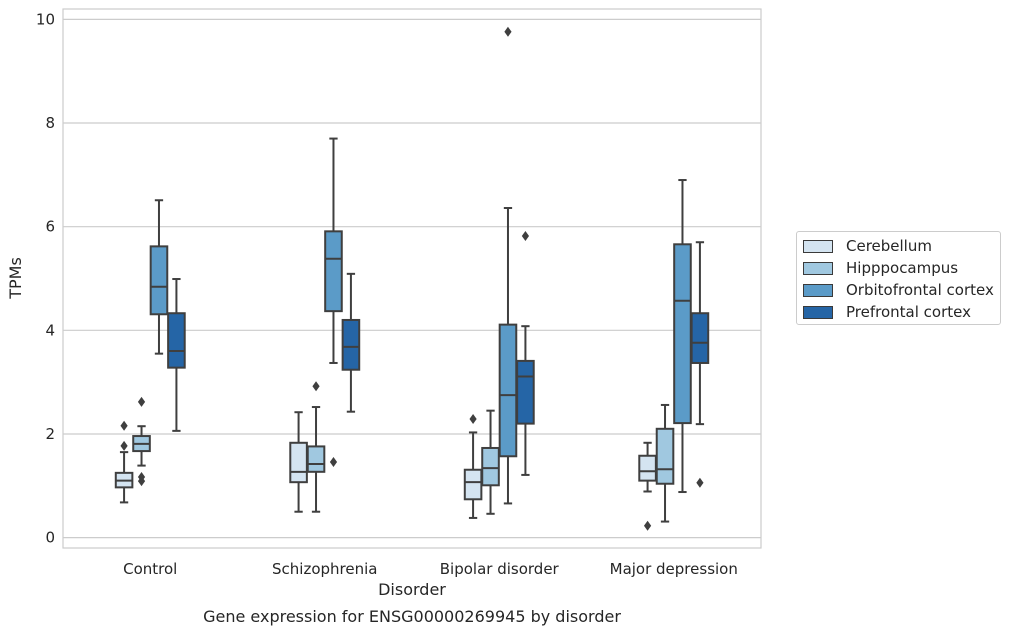 The width and height of the screenshot is (1013, 634). I want to click on legend-swatch-hippocampus, so click(818, 268).